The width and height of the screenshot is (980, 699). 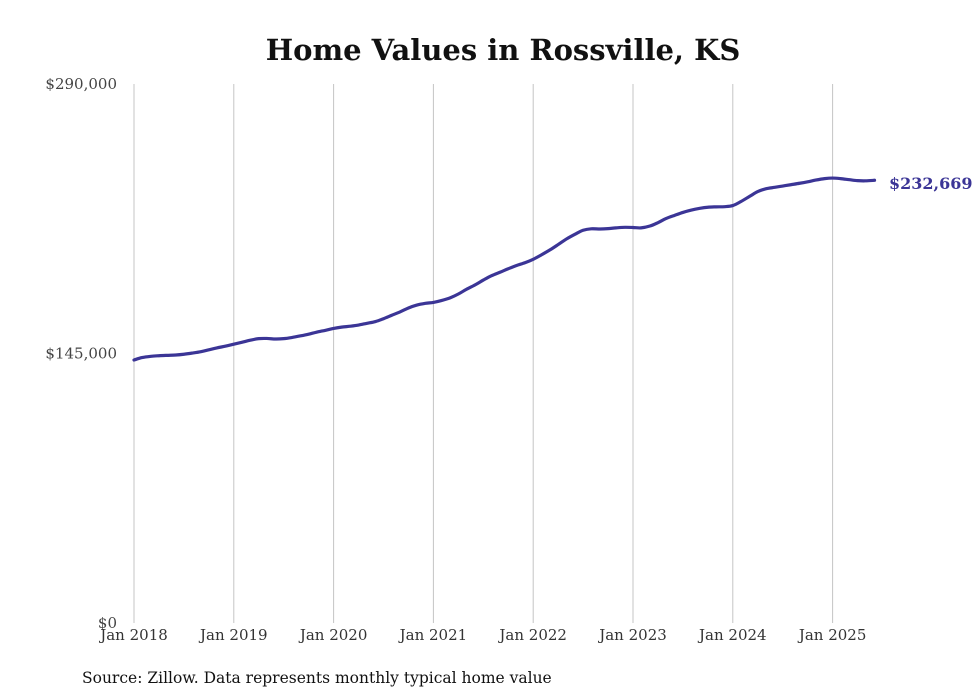 I want to click on x-tick-label: Jan 2024, so click(x=732, y=635).